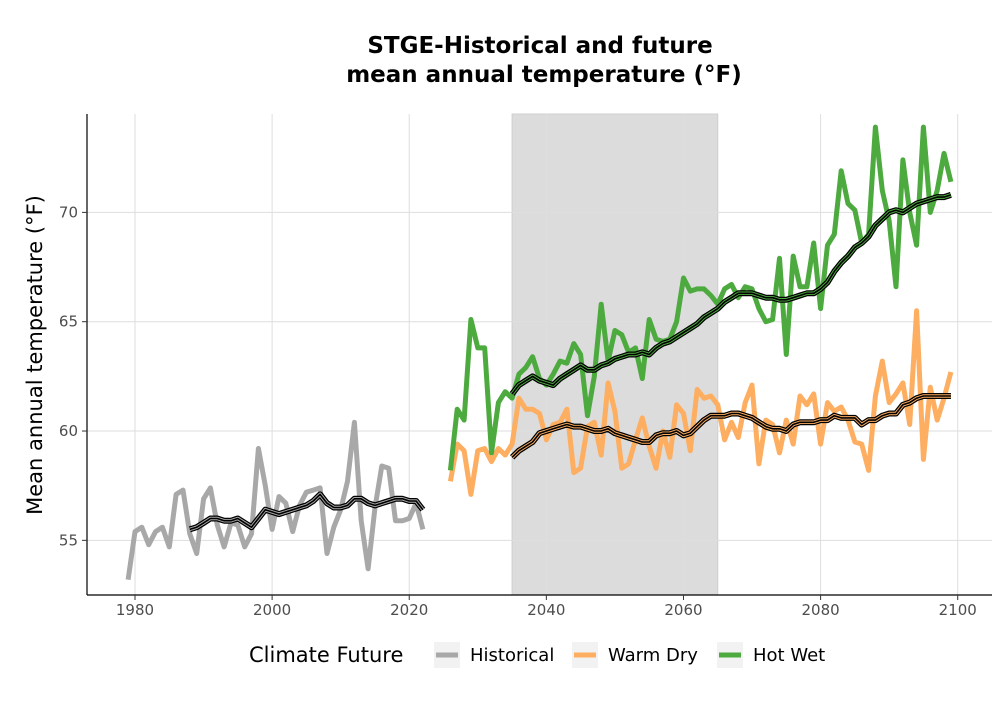  What do you see at coordinates (512, 655) in the screenshot?
I see `legend-label-historical: Historical` at bounding box center [512, 655].